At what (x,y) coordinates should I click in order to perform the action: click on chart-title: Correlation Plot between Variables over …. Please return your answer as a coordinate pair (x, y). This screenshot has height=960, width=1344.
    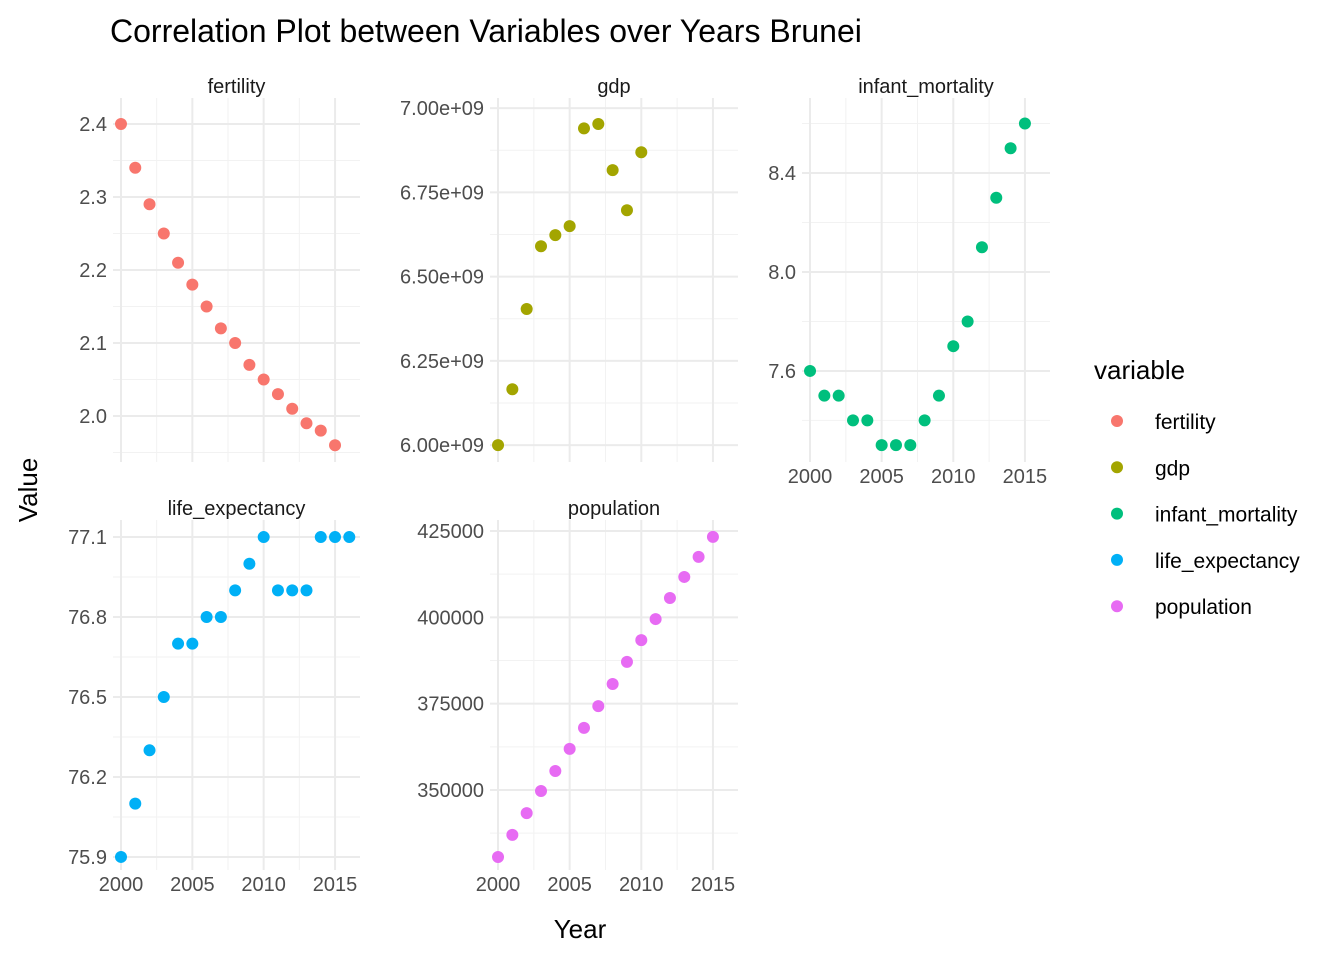
    Looking at the image, I should click on (486, 31).